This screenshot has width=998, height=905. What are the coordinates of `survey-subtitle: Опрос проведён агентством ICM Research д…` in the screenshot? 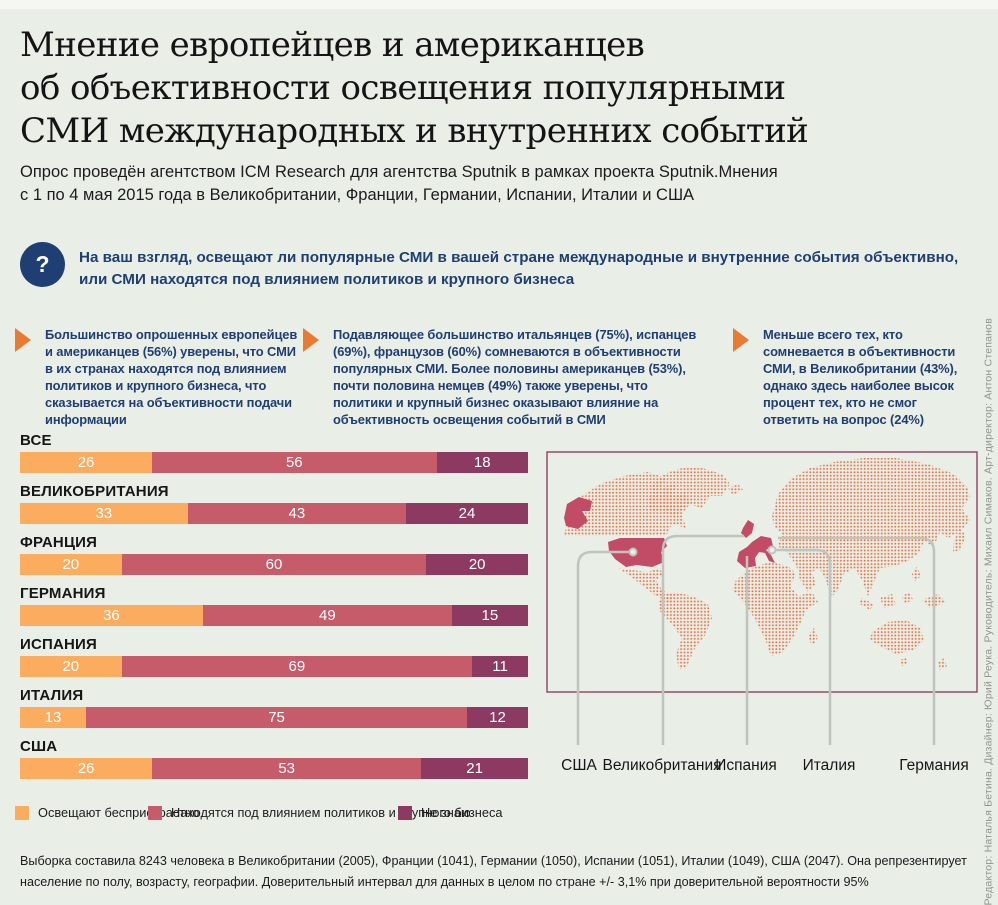 It's located at (490, 184).